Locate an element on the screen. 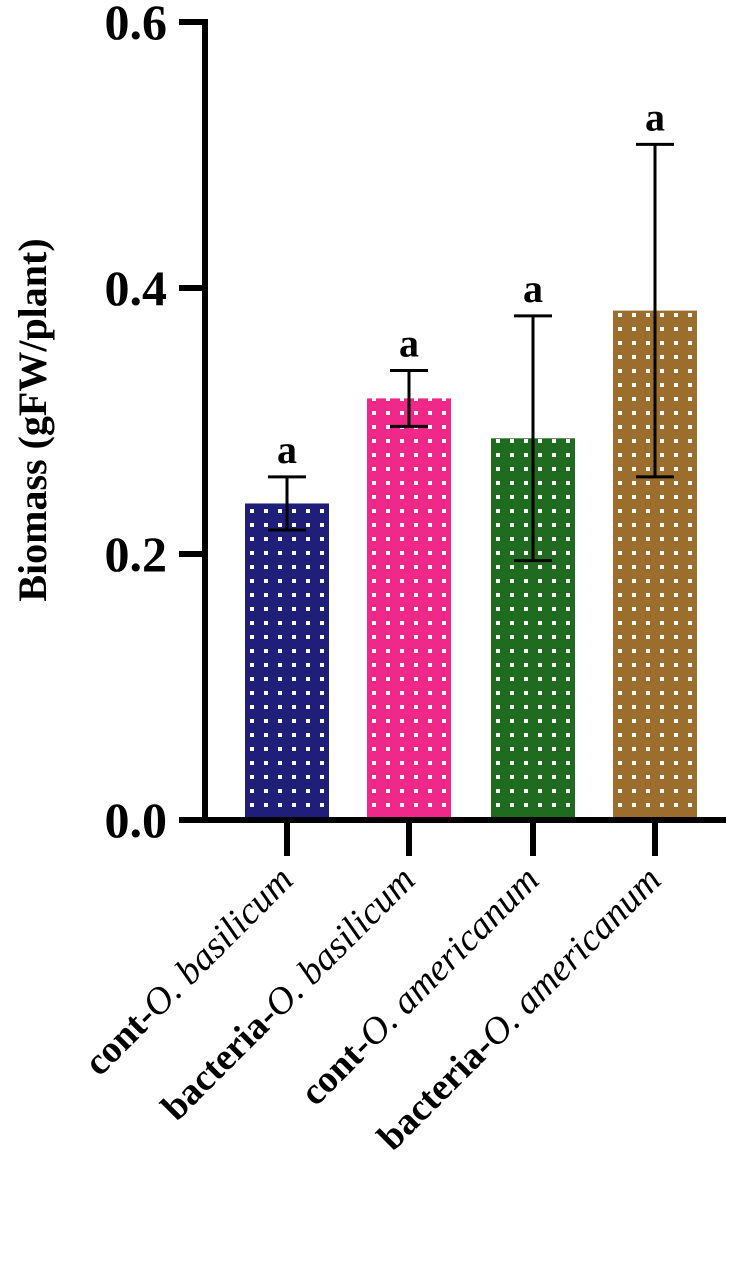 The height and width of the screenshot is (1269, 749). y-tick-label: 0.4 is located at coordinates (136, 288).